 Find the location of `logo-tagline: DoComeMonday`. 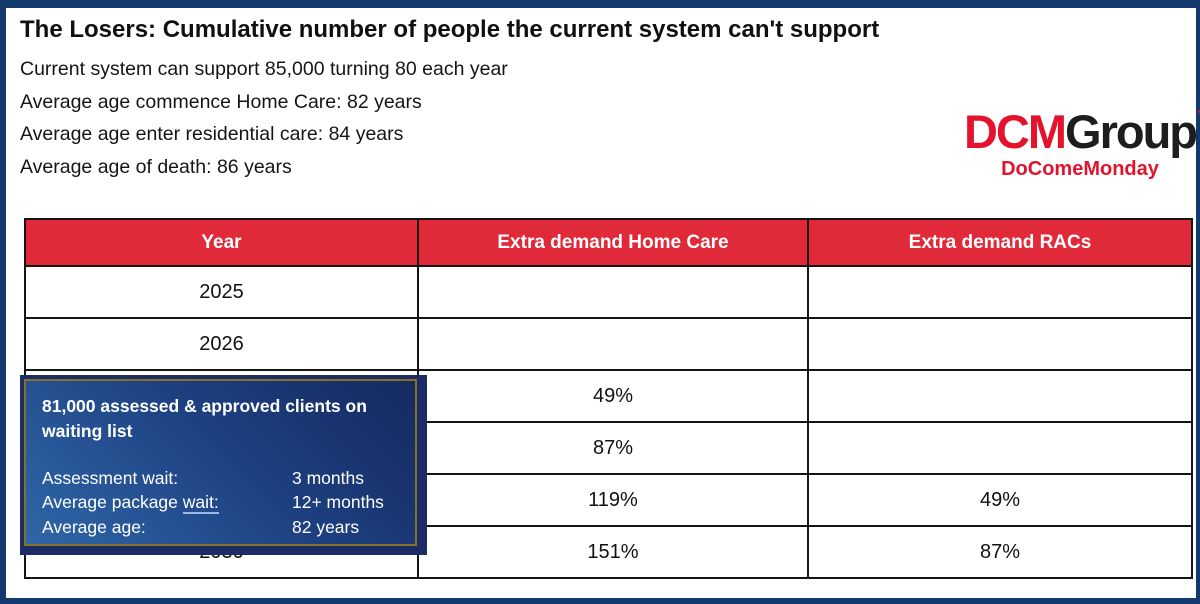

logo-tagline: DoComeMonday is located at coordinates (1080, 169).